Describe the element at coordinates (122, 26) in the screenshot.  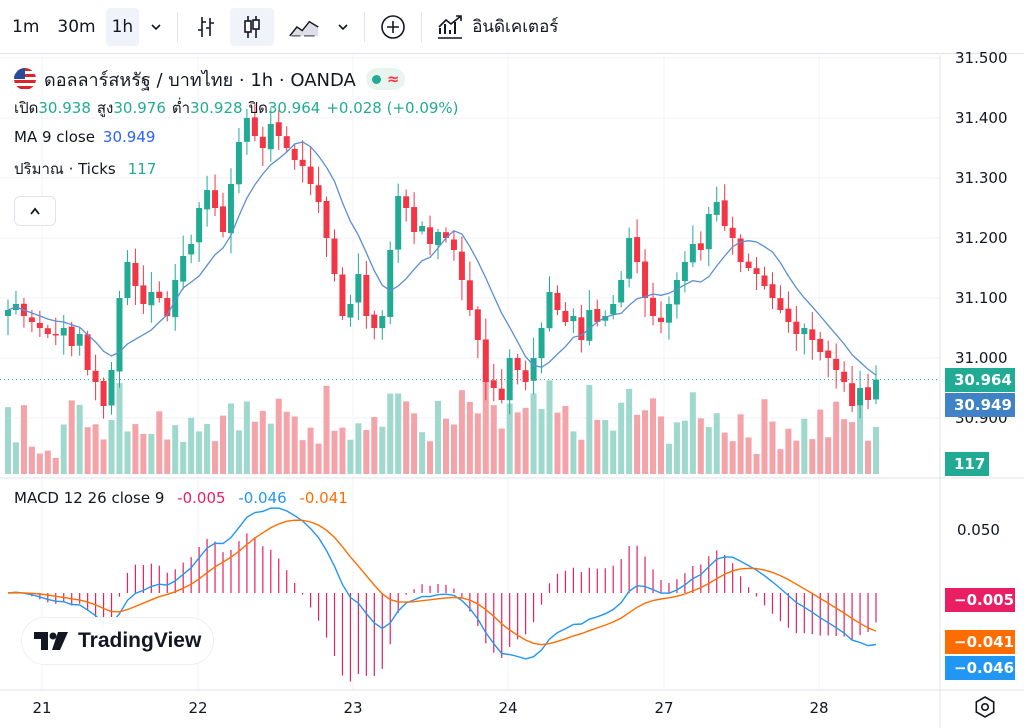
I see `interval-1h-button: 1h` at that location.